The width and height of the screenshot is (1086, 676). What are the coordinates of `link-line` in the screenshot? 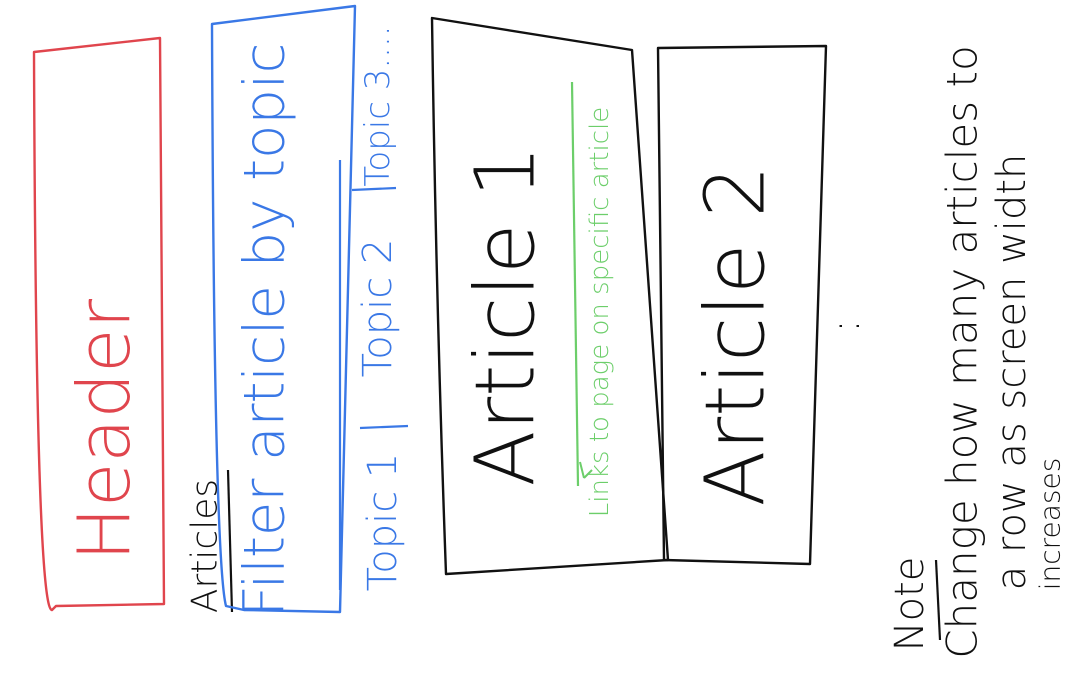 It's located at (575, 284).